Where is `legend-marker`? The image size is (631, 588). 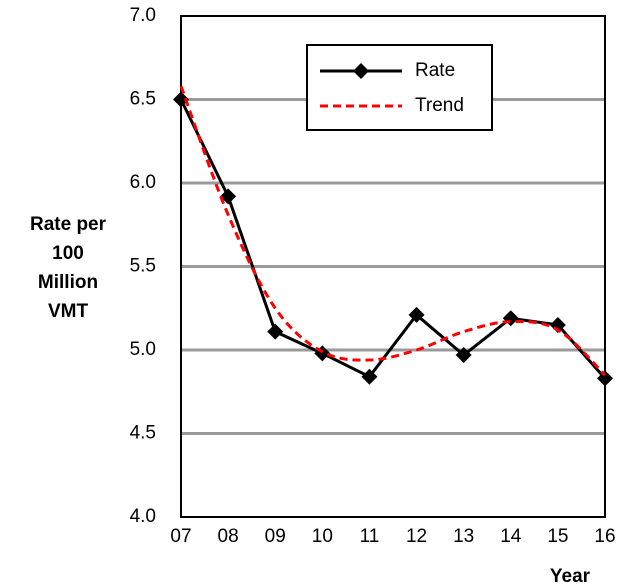
legend-marker is located at coordinates (361, 71).